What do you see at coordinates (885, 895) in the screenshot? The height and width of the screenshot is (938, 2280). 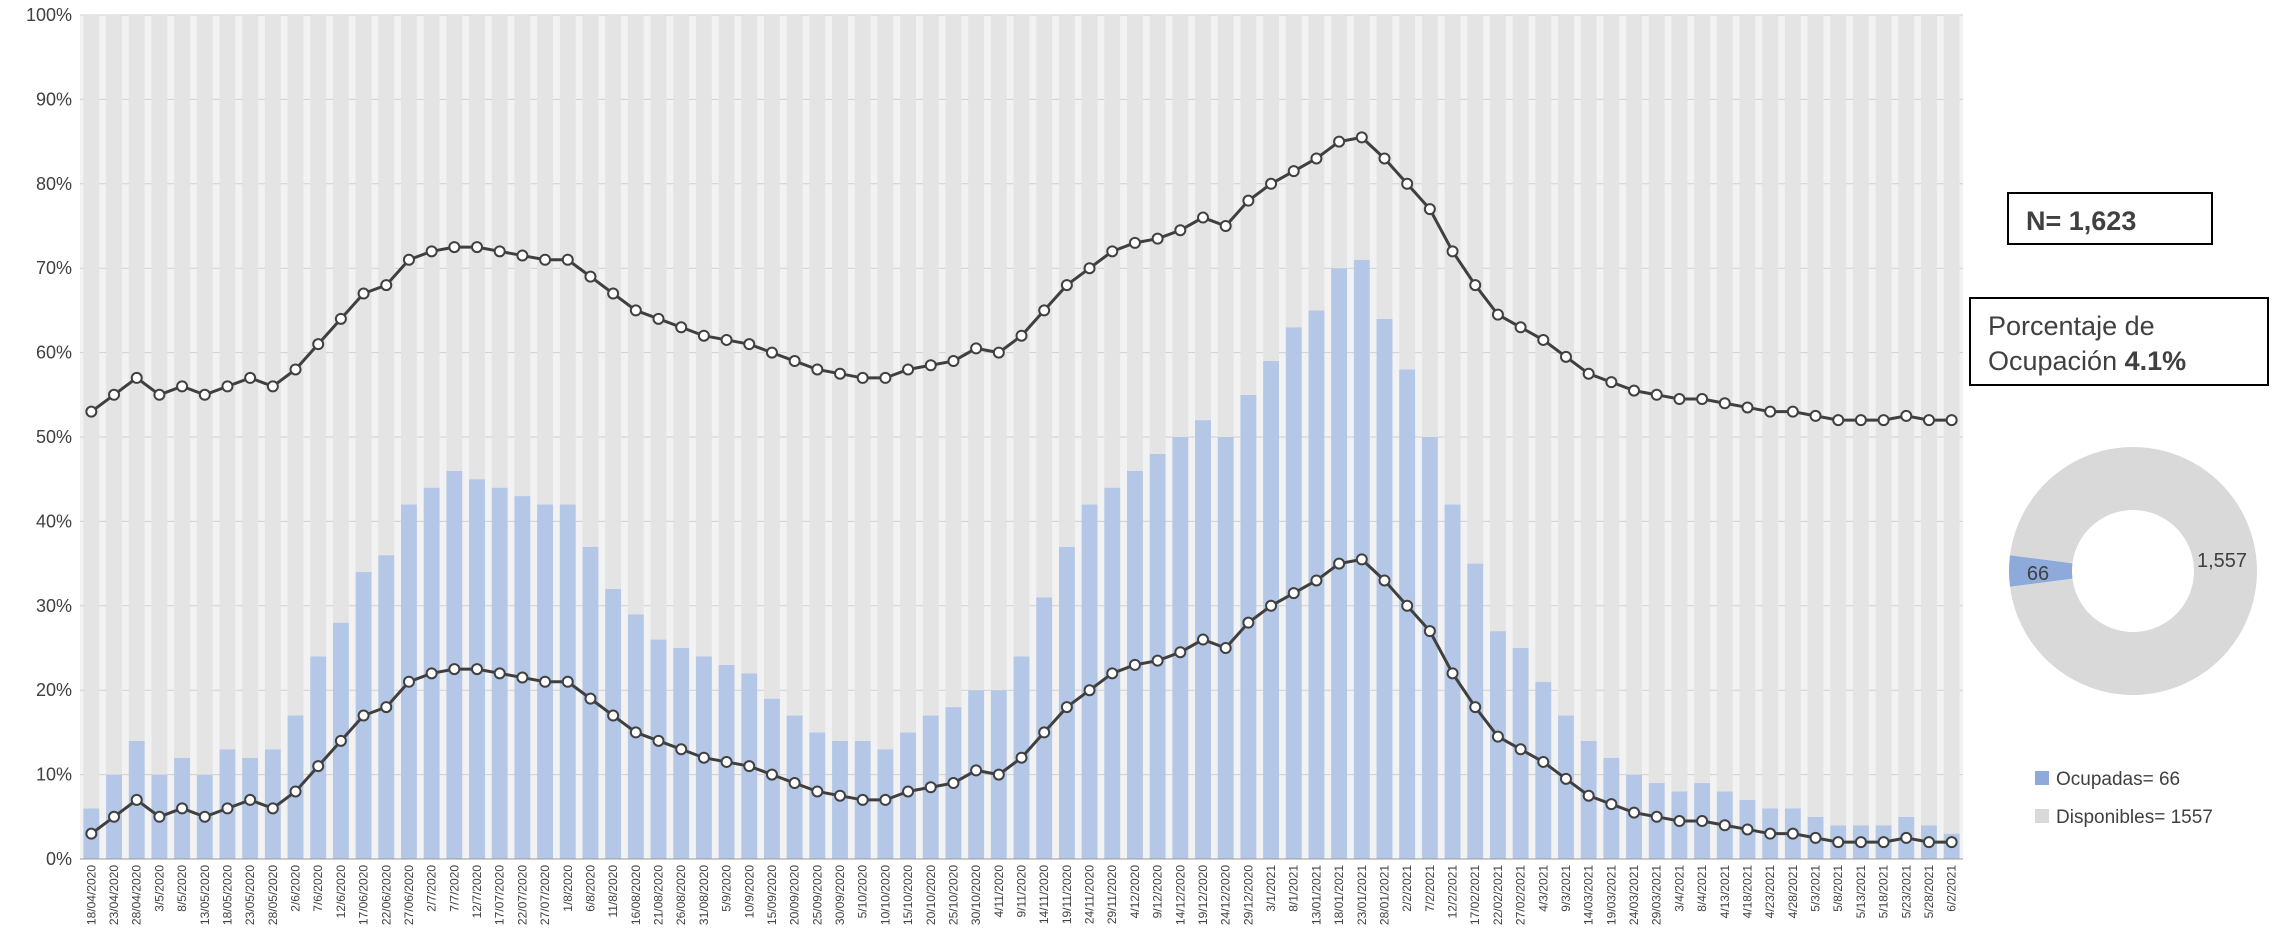 I see `x-tick-label: 10/10/2020` at bounding box center [885, 895].